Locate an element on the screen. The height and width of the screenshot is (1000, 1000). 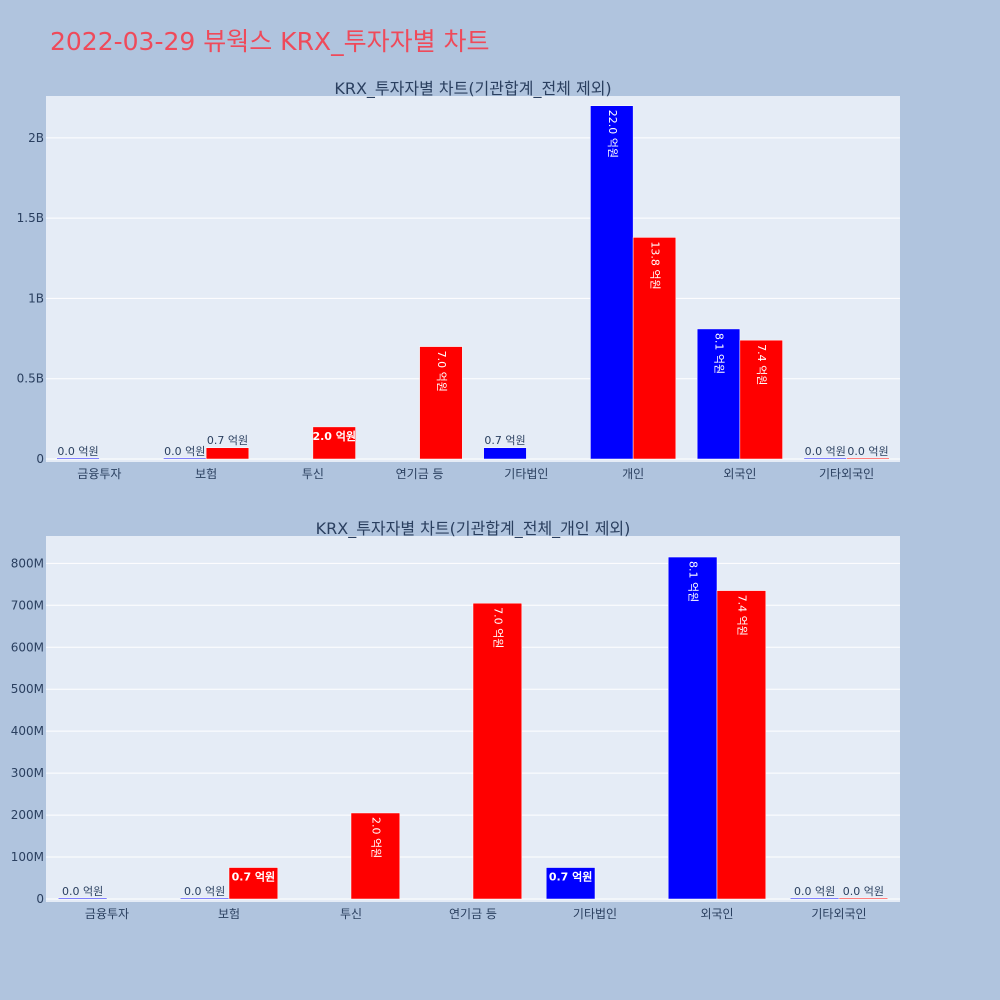
chart-title: KRX_투자자별 차트(기관합계_전체 제외) is located at coordinates (472, 89).